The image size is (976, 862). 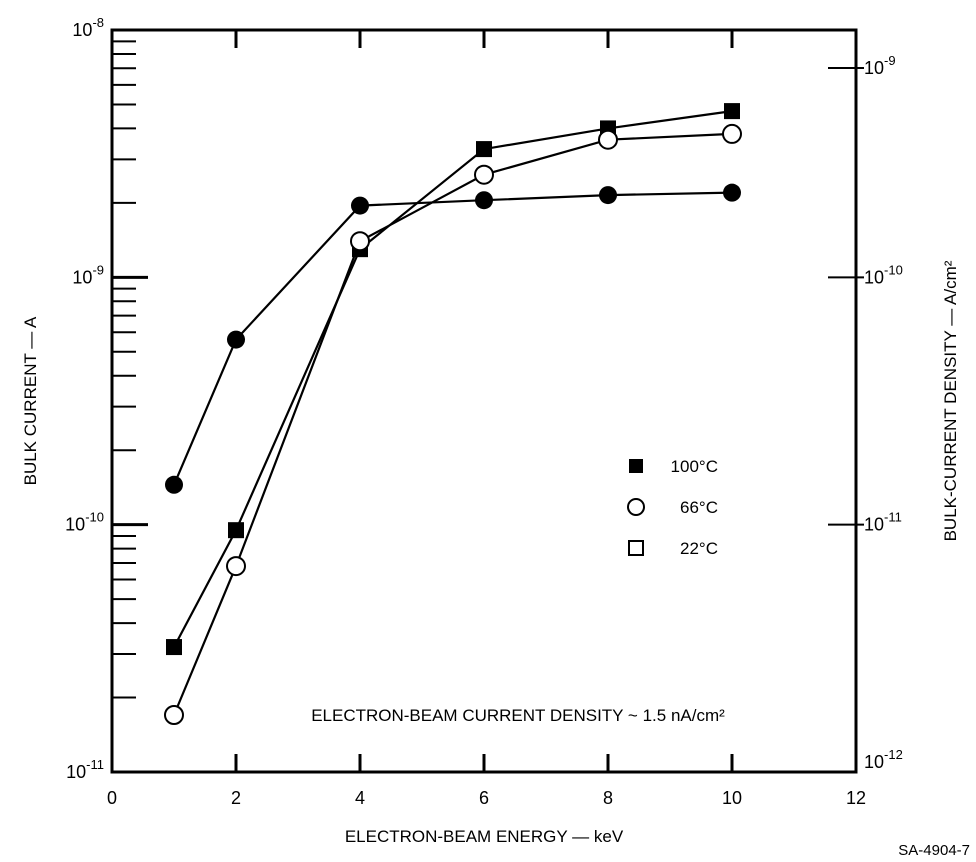 What do you see at coordinates (636, 507) in the screenshot?
I see `legend-marker-circle-open` at bounding box center [636, 507].